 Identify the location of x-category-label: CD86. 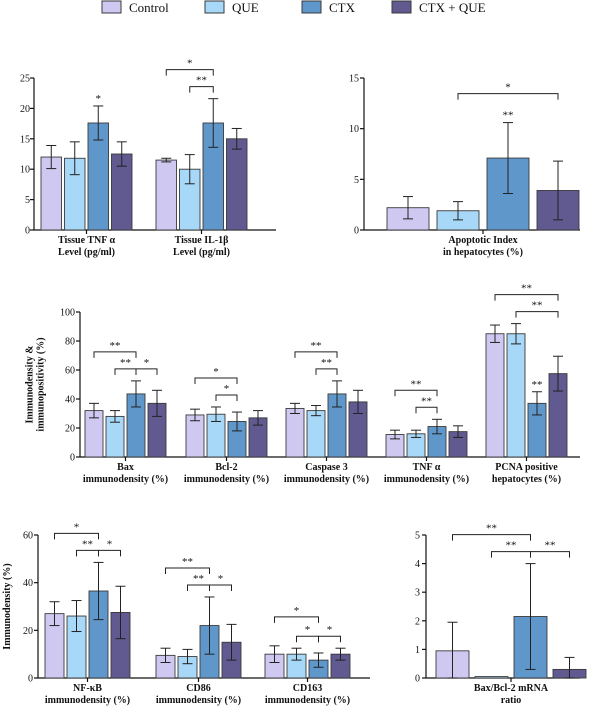
(198, 688).